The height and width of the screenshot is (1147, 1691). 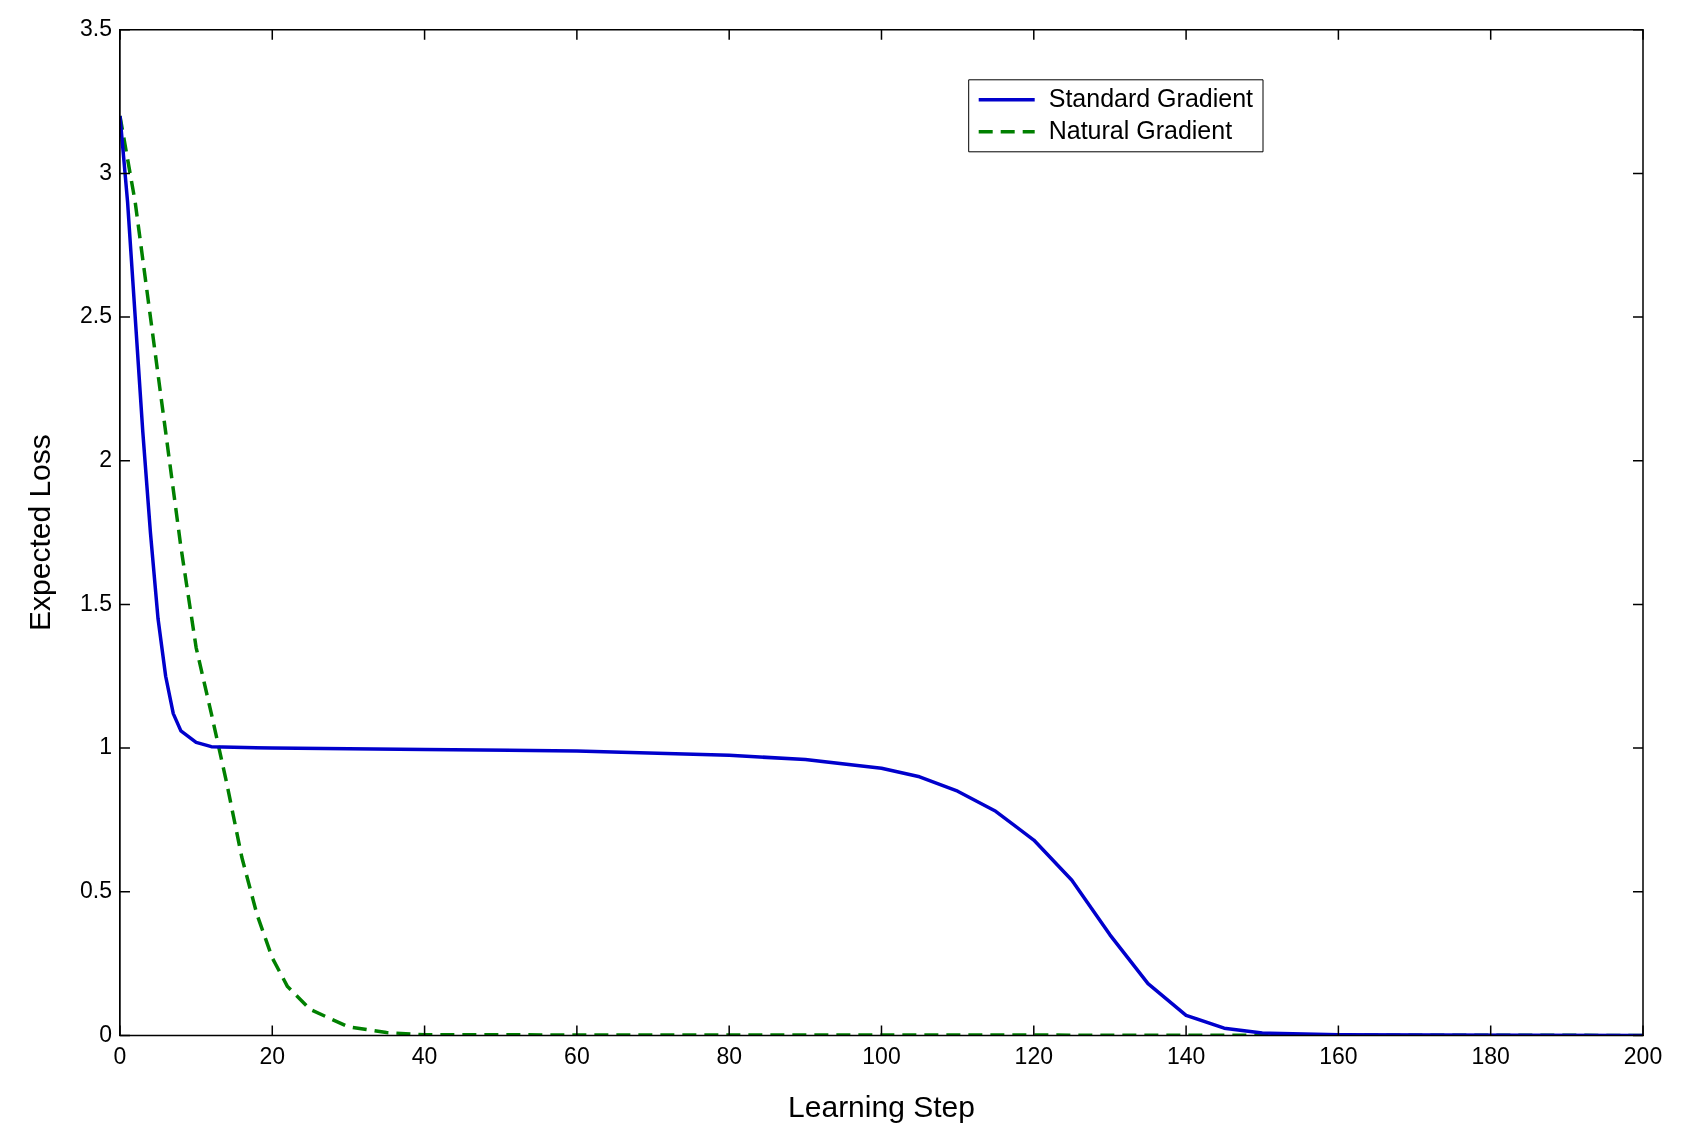 I want to click on y-tick-label: 3.5, so click(x=95, y=28).